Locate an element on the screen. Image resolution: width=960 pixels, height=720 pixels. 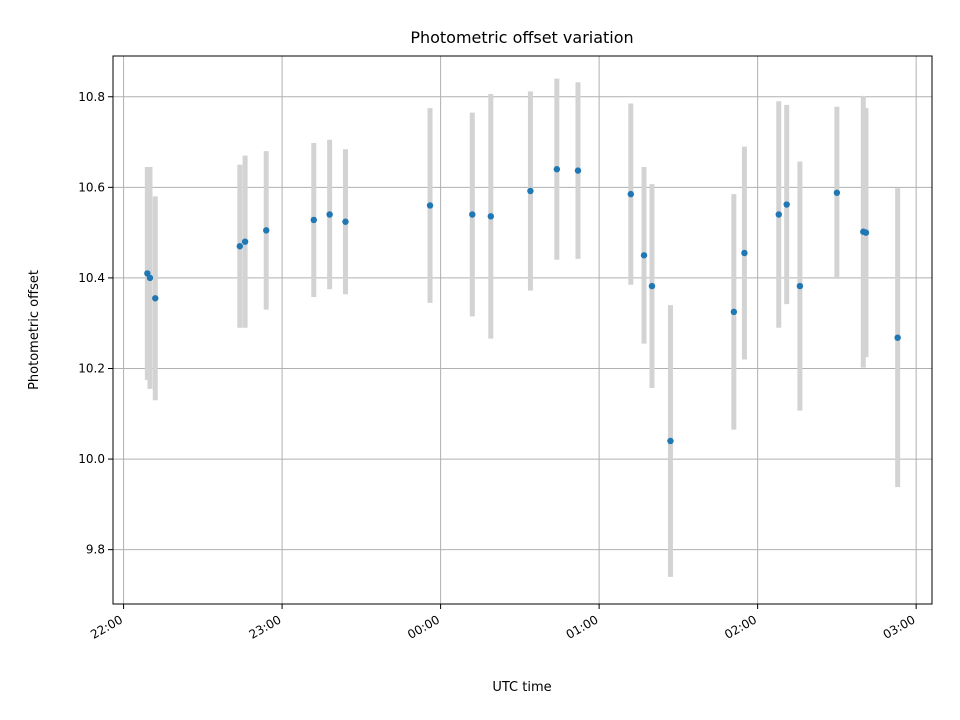
y-tick-label: 9.8 is located at coordinates (95, 550).